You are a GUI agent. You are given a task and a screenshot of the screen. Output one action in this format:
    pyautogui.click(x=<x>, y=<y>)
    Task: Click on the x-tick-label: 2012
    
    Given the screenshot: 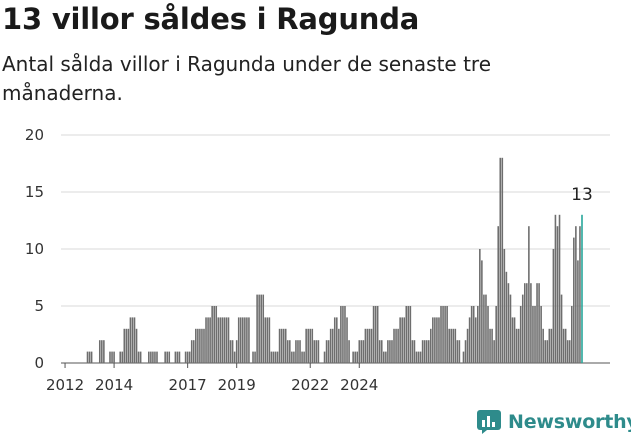 What is the action you would take?
    pyautogui.click(x=65, y=385)
    